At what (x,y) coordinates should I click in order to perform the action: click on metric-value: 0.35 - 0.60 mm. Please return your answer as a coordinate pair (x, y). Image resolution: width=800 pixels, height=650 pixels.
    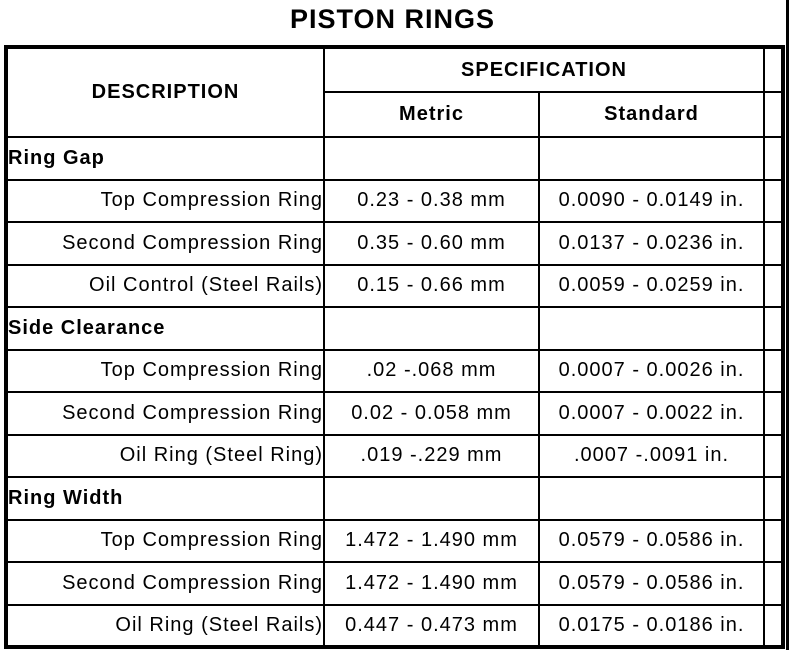
    Looking at the image, I should click on (431, 243).